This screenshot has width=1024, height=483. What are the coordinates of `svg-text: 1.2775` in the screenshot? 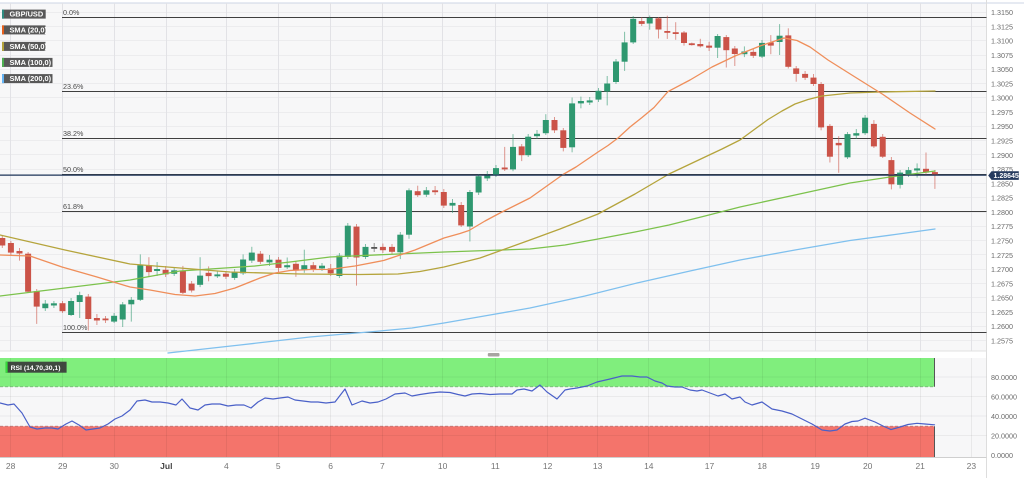 It's located at (1002, 226).